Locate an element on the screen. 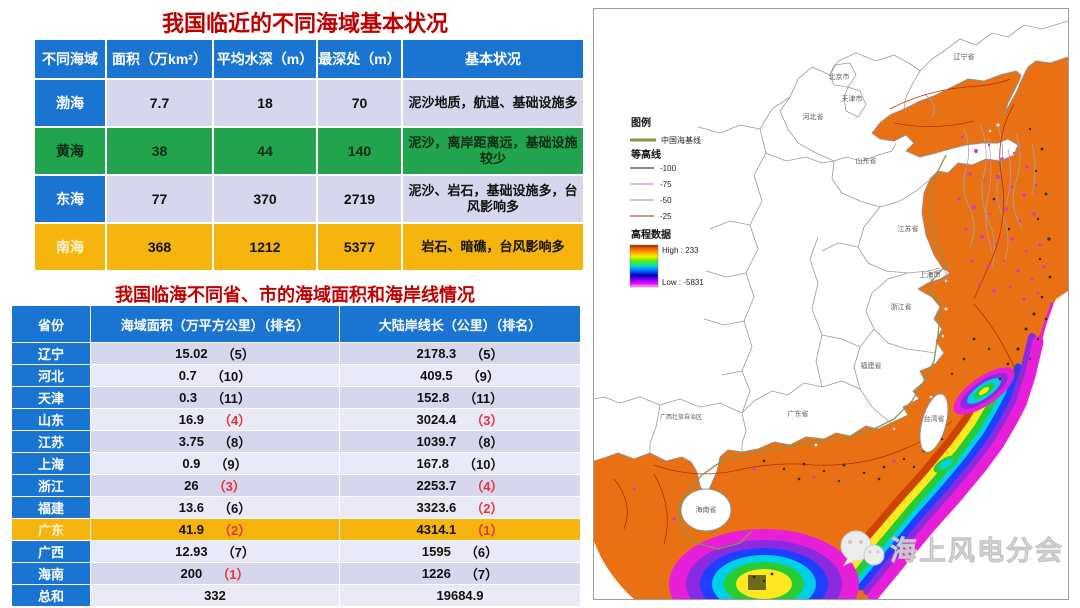 The height and width of the screenshot is (608, 1080). column-header: 最深处（m） is located at coordinates (359, 59).